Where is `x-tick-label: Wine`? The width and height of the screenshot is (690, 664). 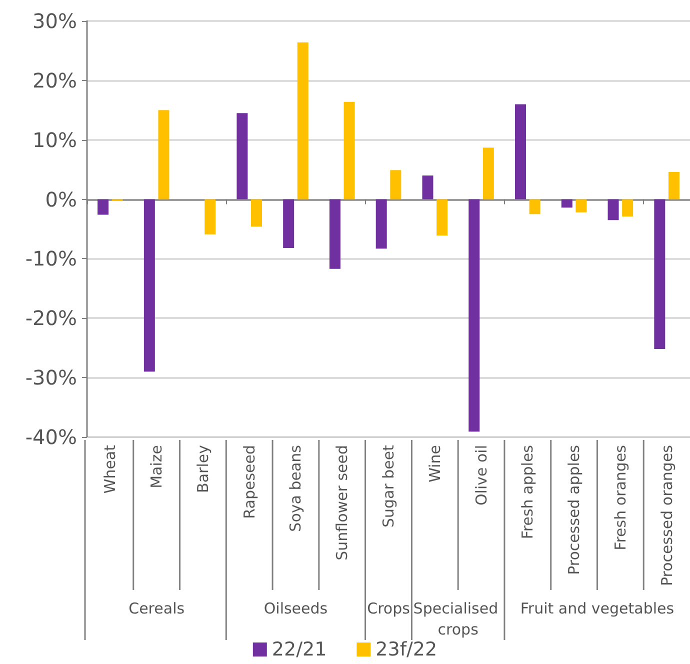
x-tick-label: Wine is located at coordinates (435, 463).